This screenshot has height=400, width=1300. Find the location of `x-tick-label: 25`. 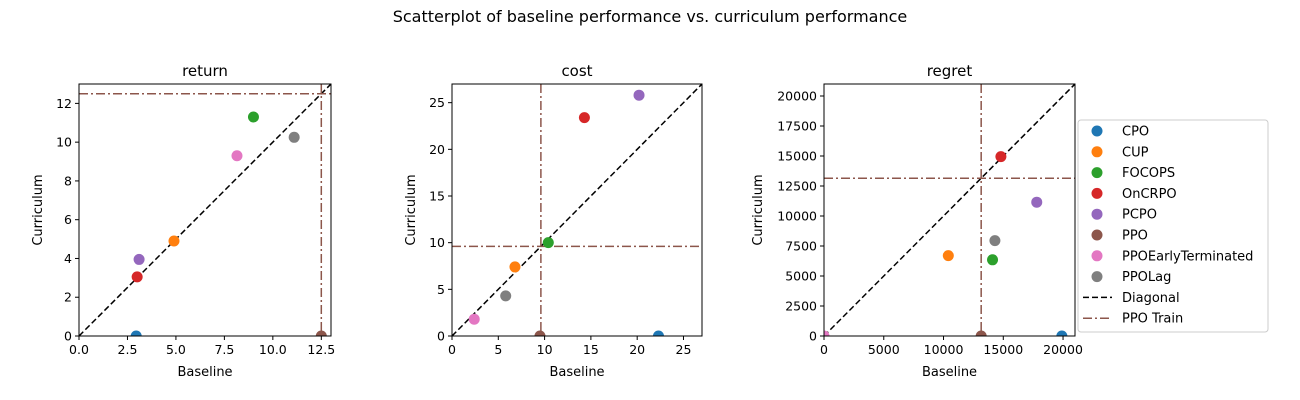

x-tick-label: 25 is located at coordinates (684, 349).